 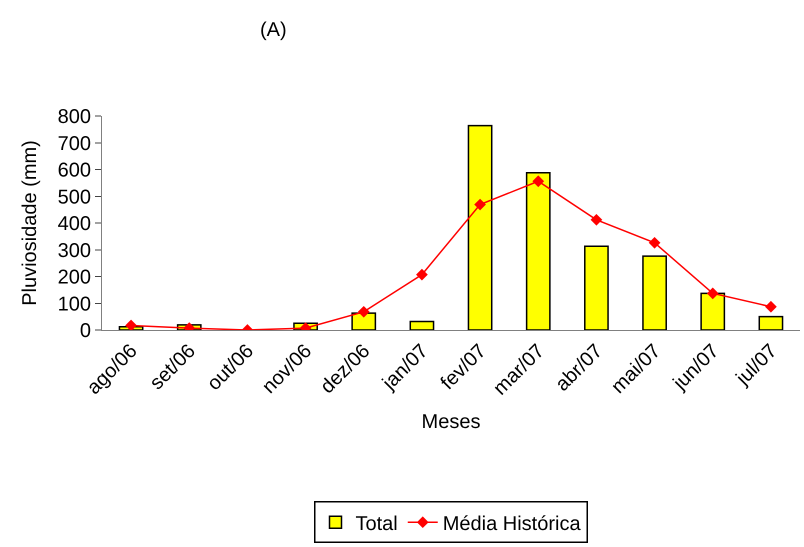 I want to click on y-tick-label: 300, so click(x=74, y=251).